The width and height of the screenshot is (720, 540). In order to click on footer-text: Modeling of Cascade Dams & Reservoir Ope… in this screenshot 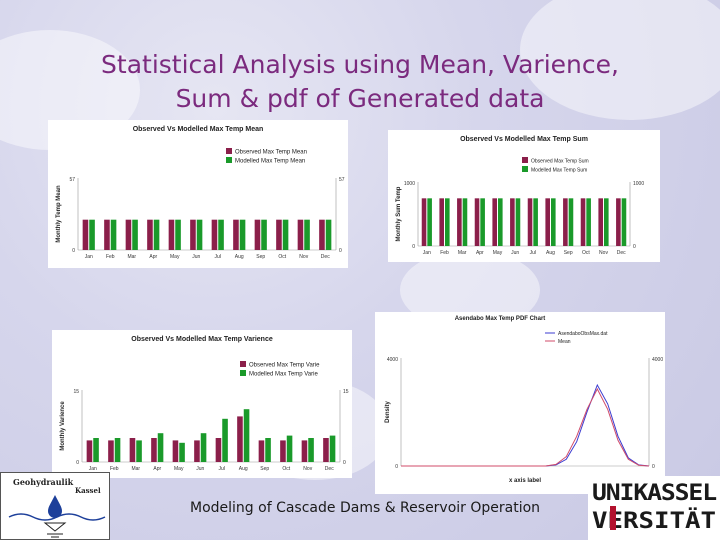, I will do `click(365, 508)`.